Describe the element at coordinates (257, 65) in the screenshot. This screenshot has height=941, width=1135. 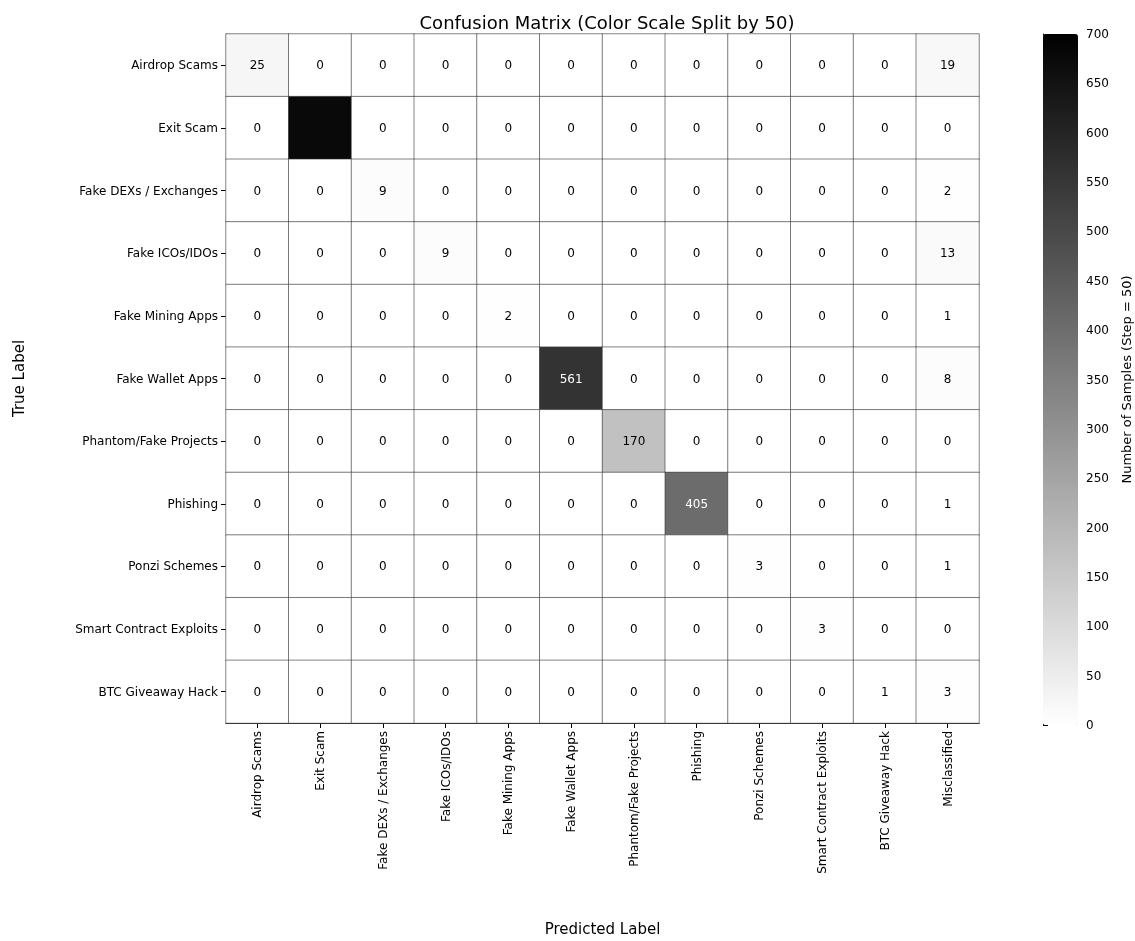
I see `data-label: 25` at that location.